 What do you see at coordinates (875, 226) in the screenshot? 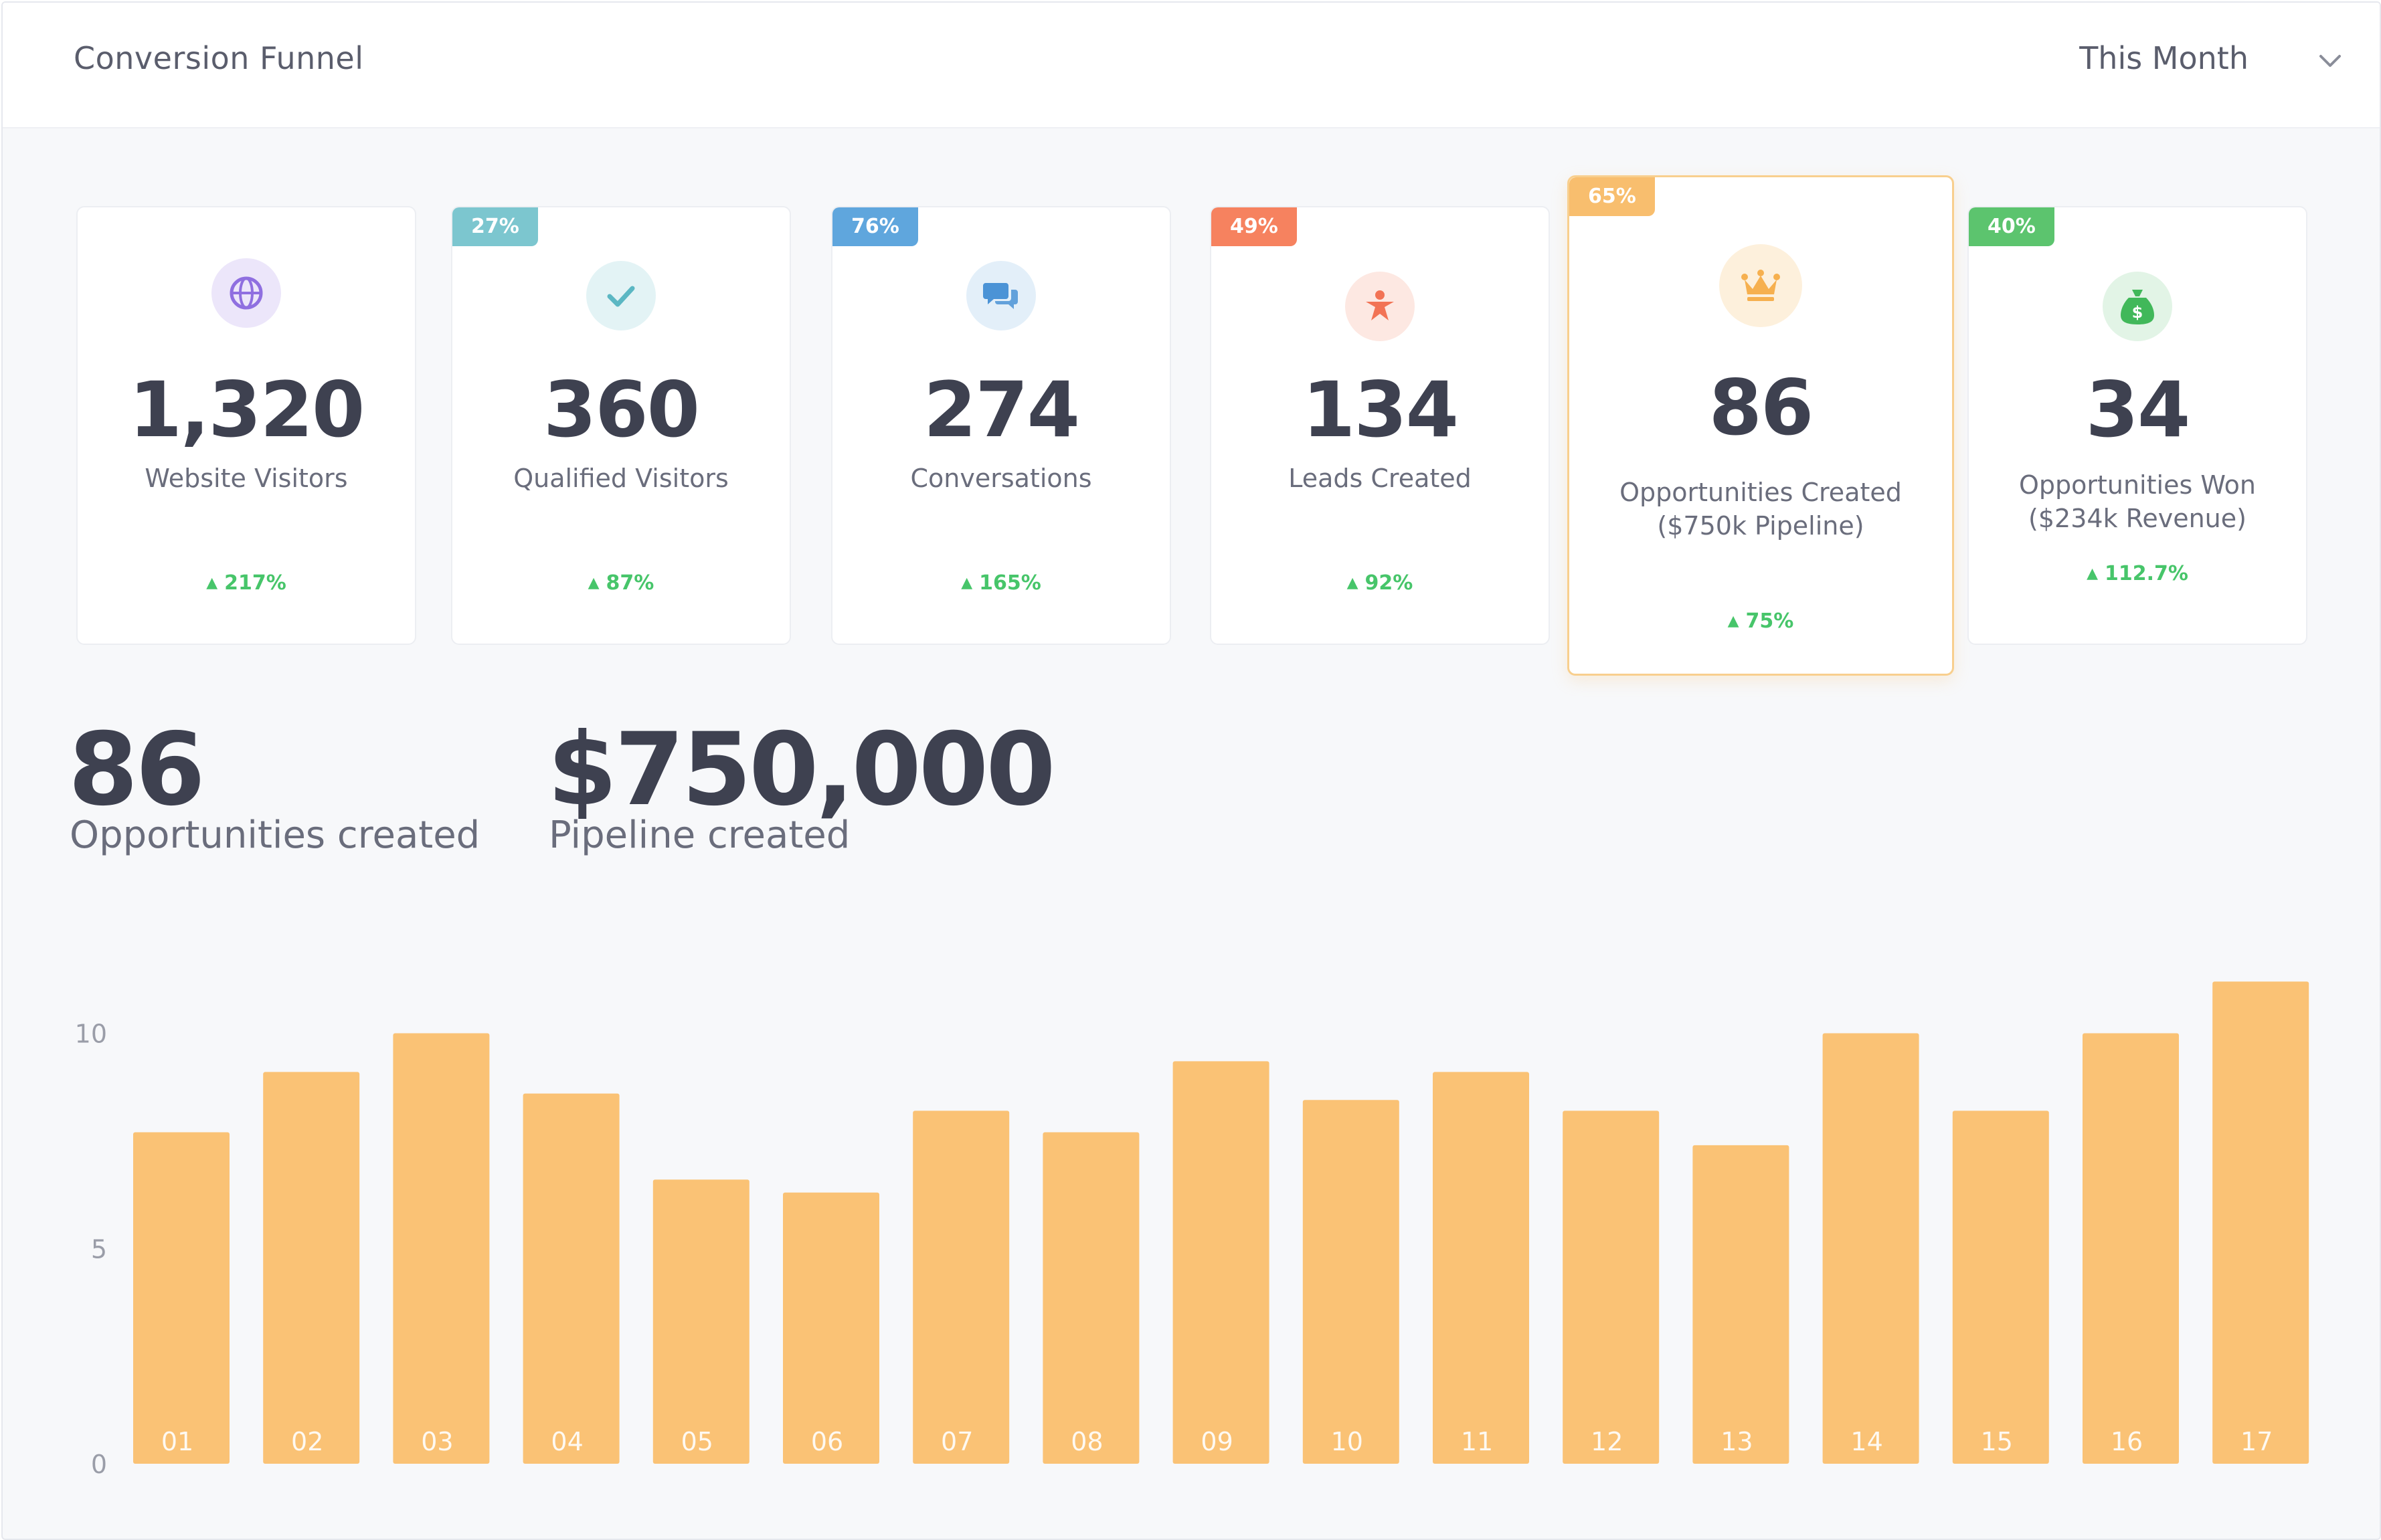
I see `conversion-rate-tag: 76%` at bounding box center [875, 226].